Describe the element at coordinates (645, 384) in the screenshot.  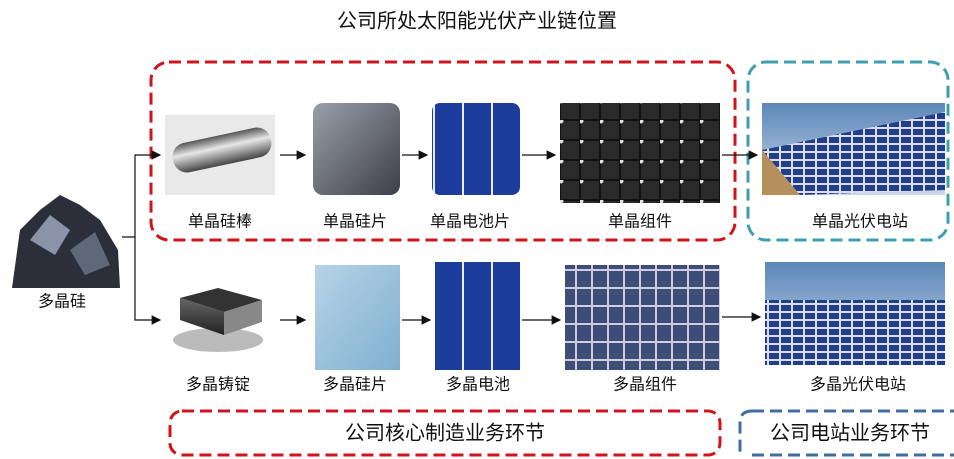
I see `node-label: 多晶组件` at that location.